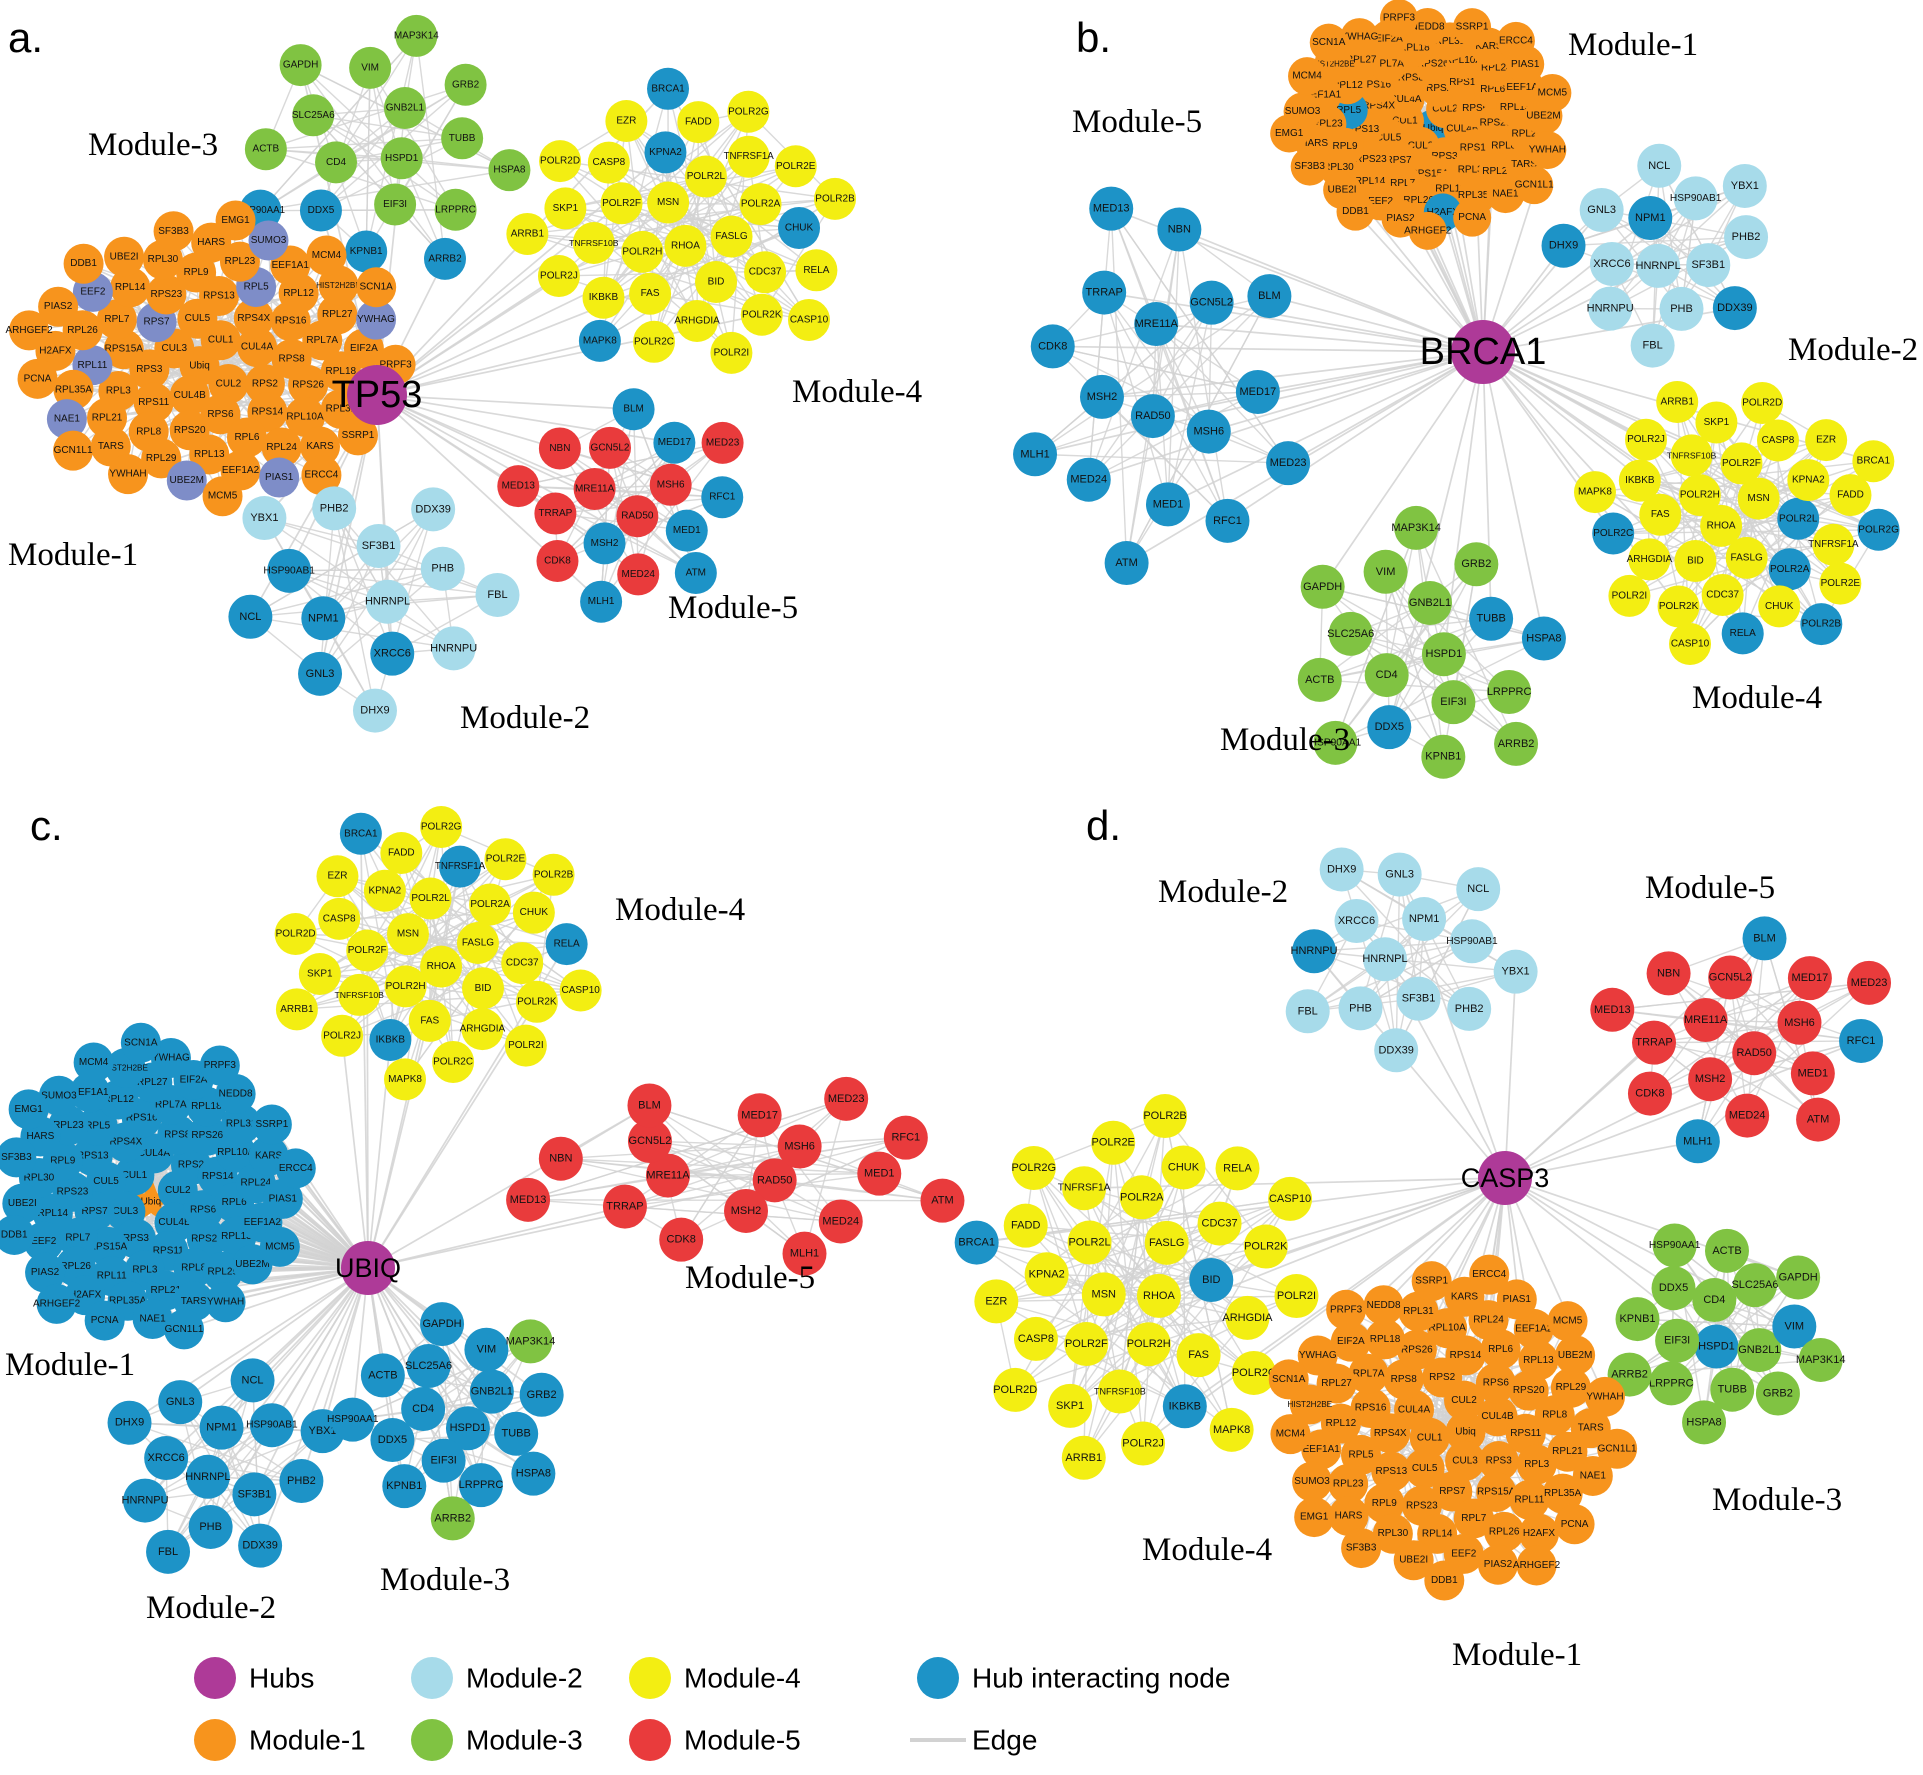 The width and height of the screenshot is (1923, 1775). Describe the element at coordinates (1370, 1407) in the screenshot. I see `node-RPS16: RPS16` at that location.